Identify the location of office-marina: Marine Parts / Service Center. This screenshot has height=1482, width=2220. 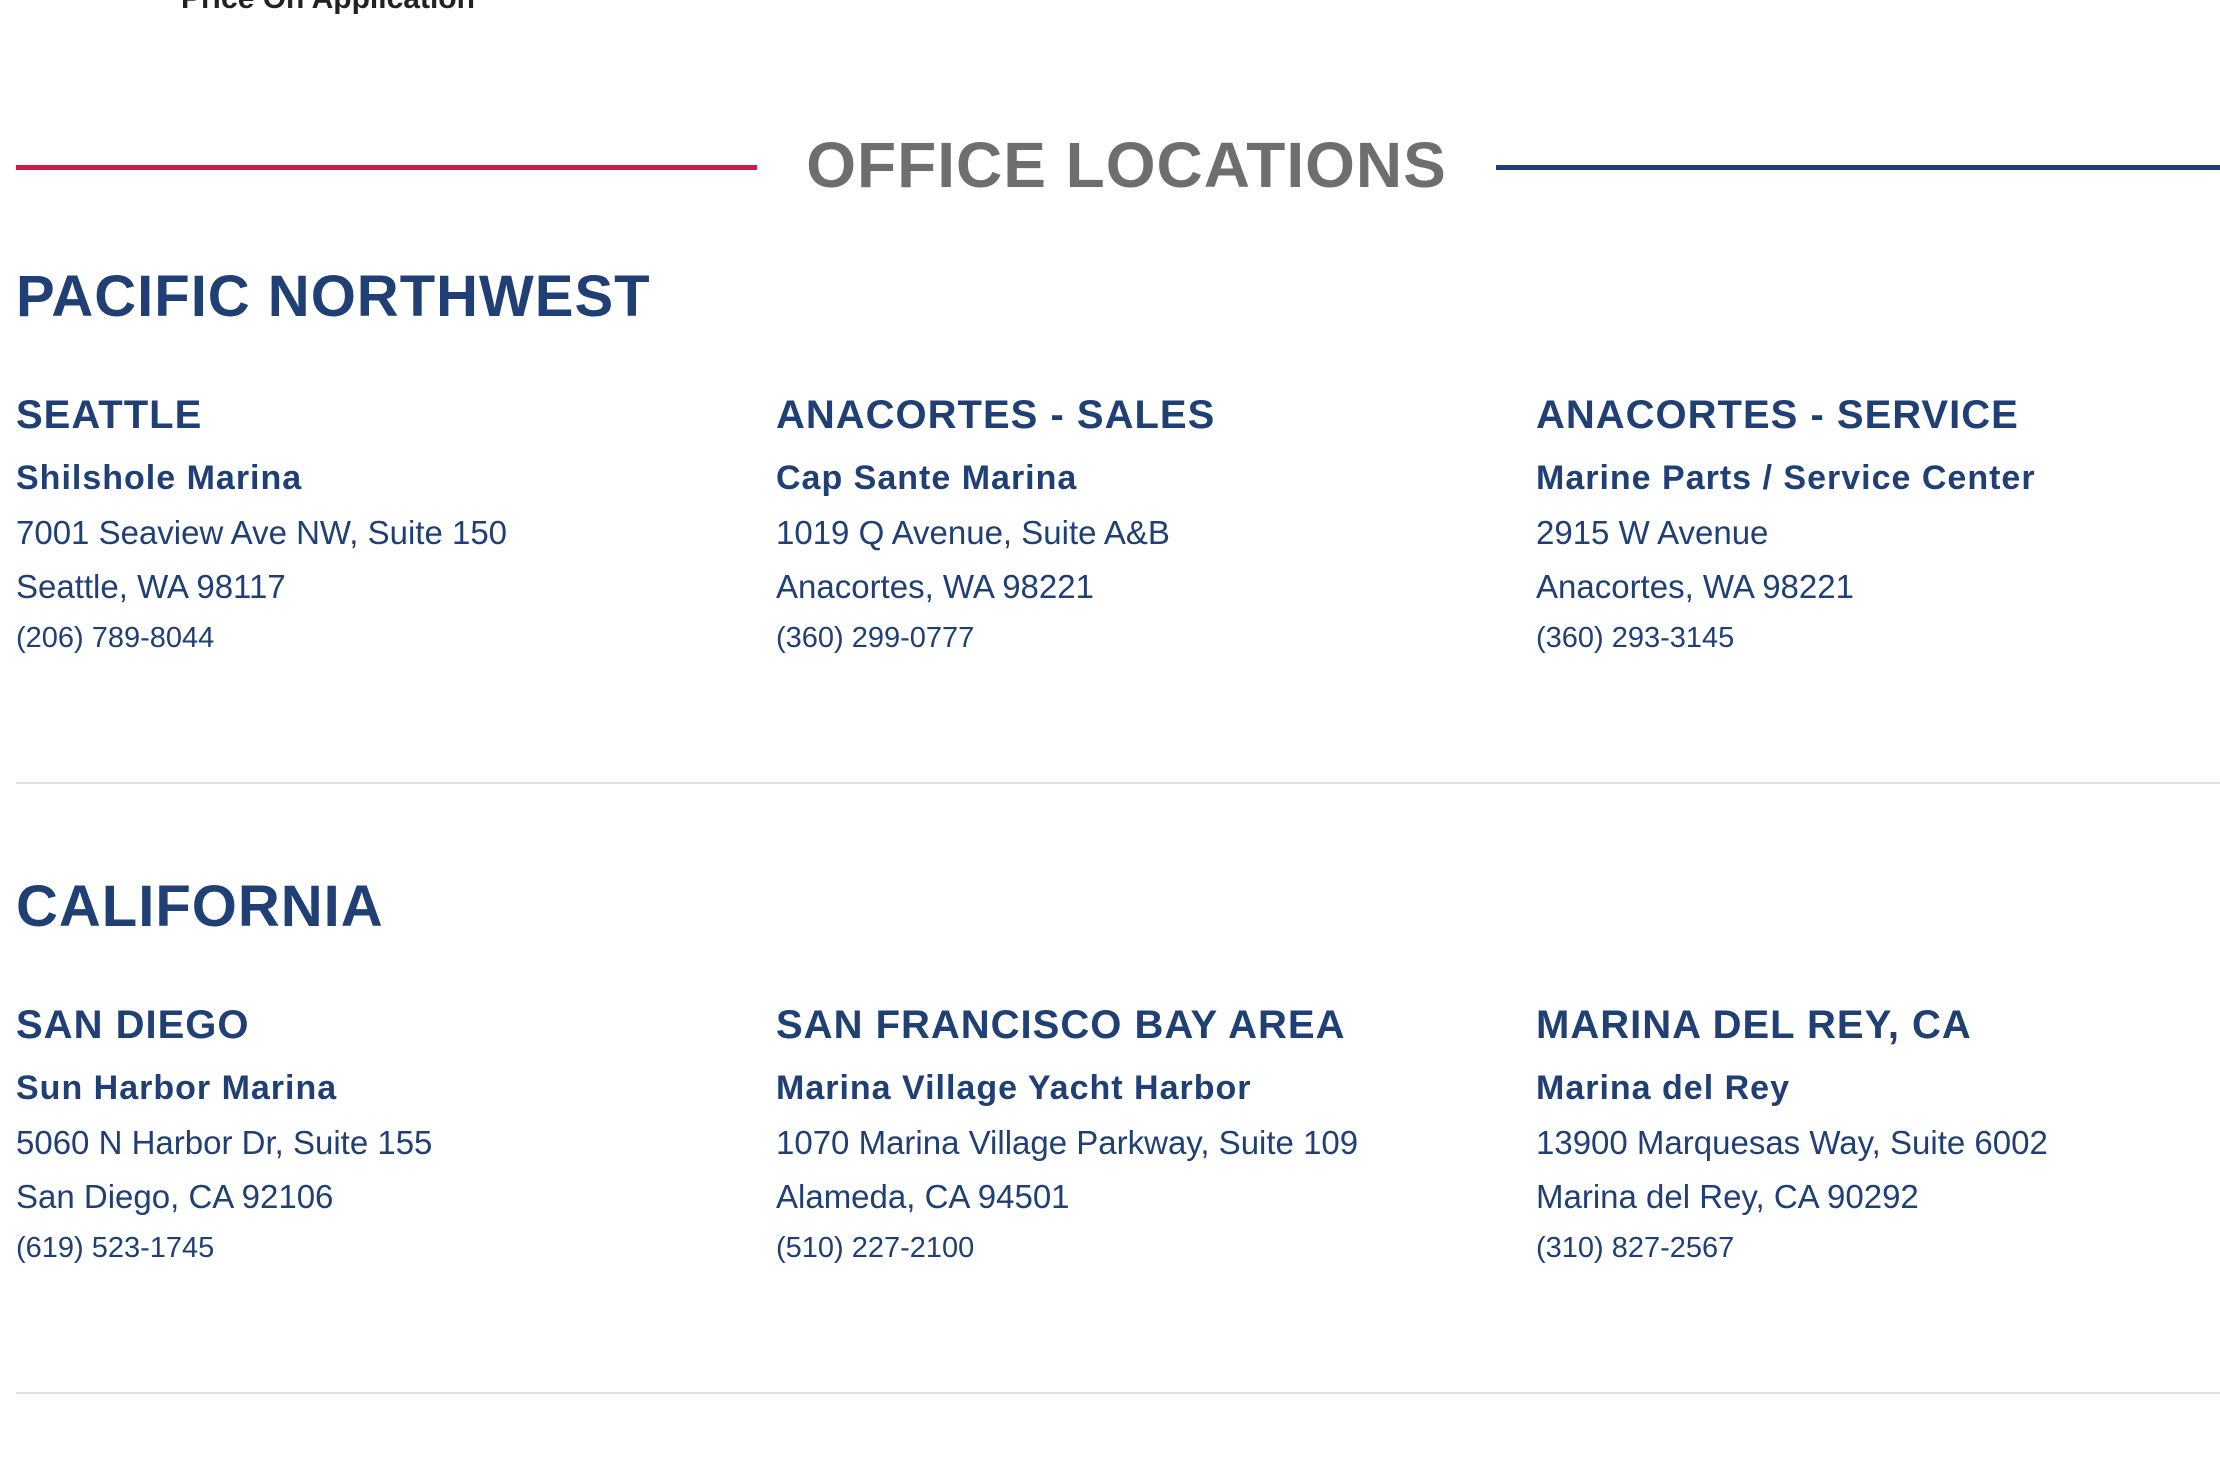
(1786, 478).